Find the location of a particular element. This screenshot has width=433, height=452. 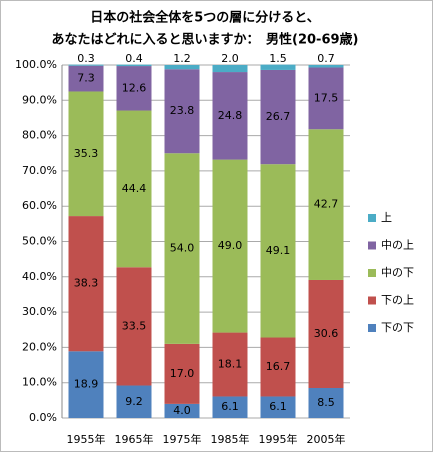

data-label: 1.2 is located at coordinates (182, 58).